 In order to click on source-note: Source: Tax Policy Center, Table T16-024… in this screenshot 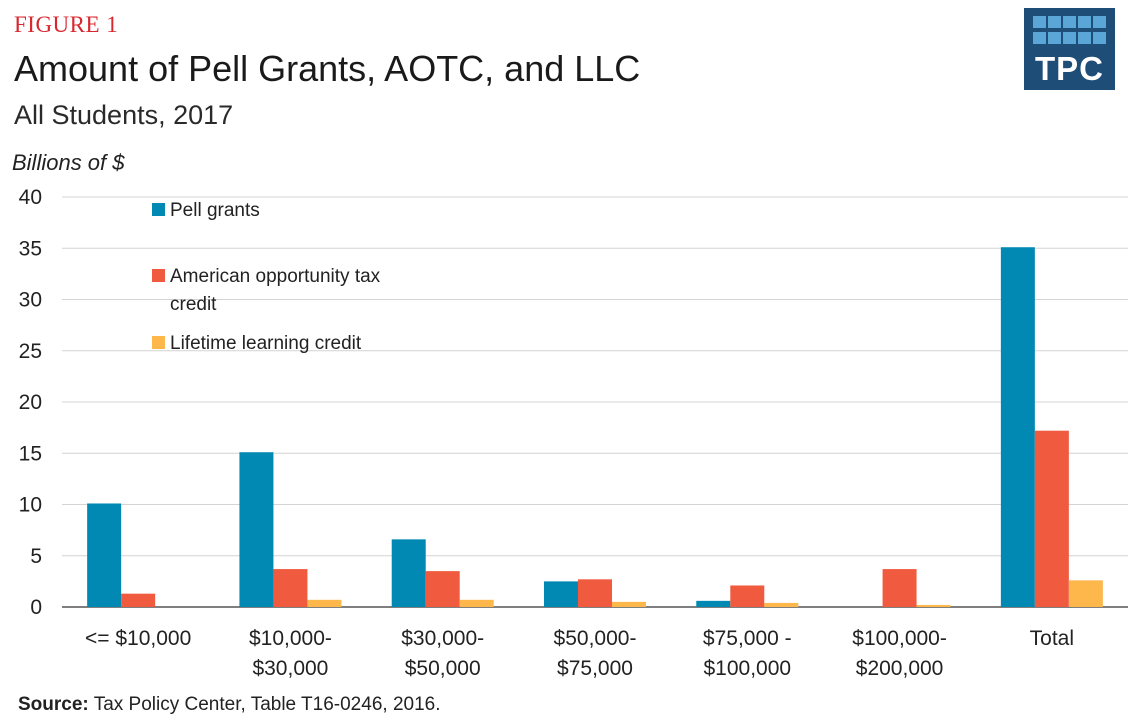, I will do `click(229, 705)`.